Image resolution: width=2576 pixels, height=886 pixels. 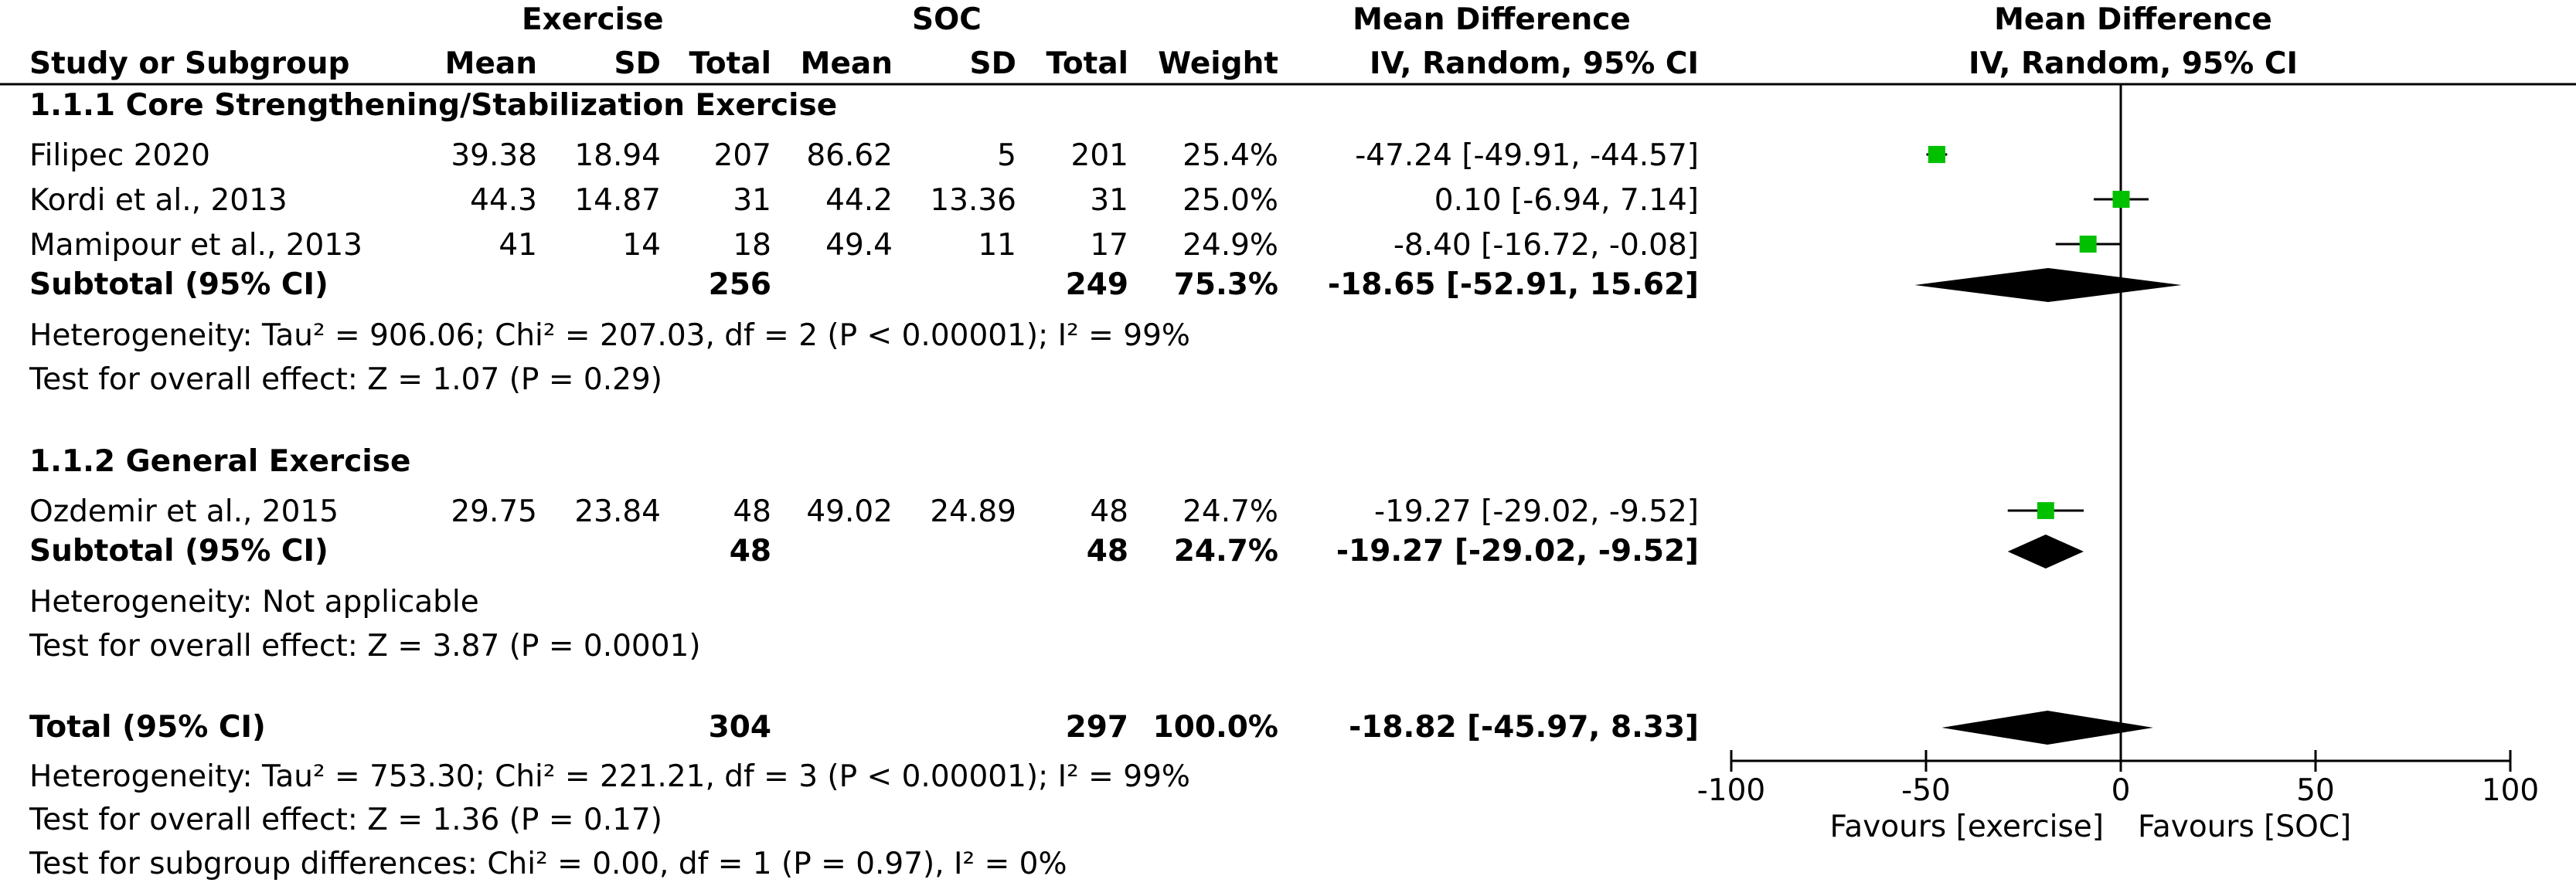 I want to click on header-total-2: Total, so click(x=1087, y=63).